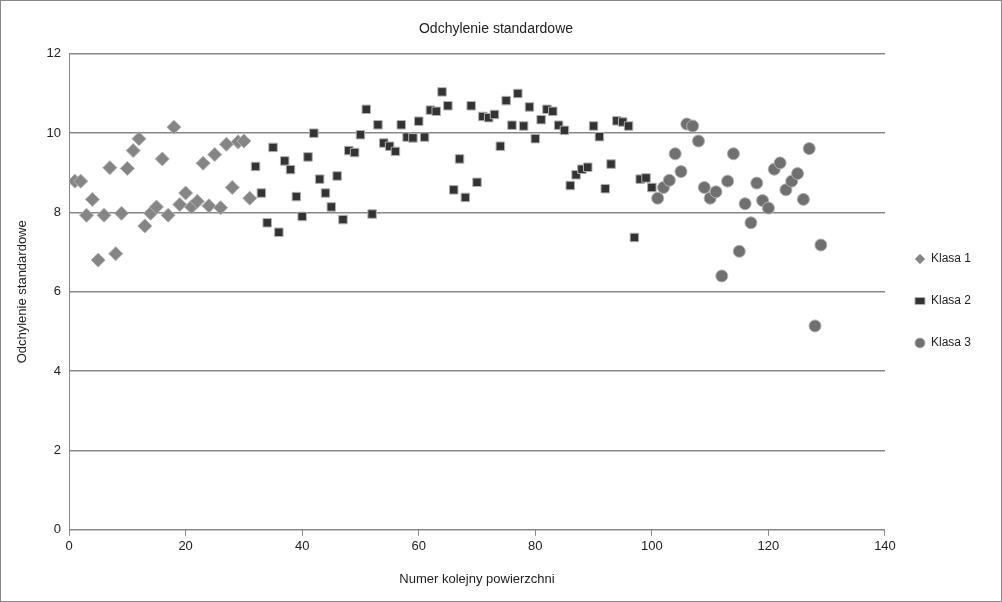 The width and height of the screenshot is (1002, 602). What do you see at coordinates (496, 28) in the screenshot?
I see `chart-title: Odchylenie standardowe` at bounding box center [496, 28].